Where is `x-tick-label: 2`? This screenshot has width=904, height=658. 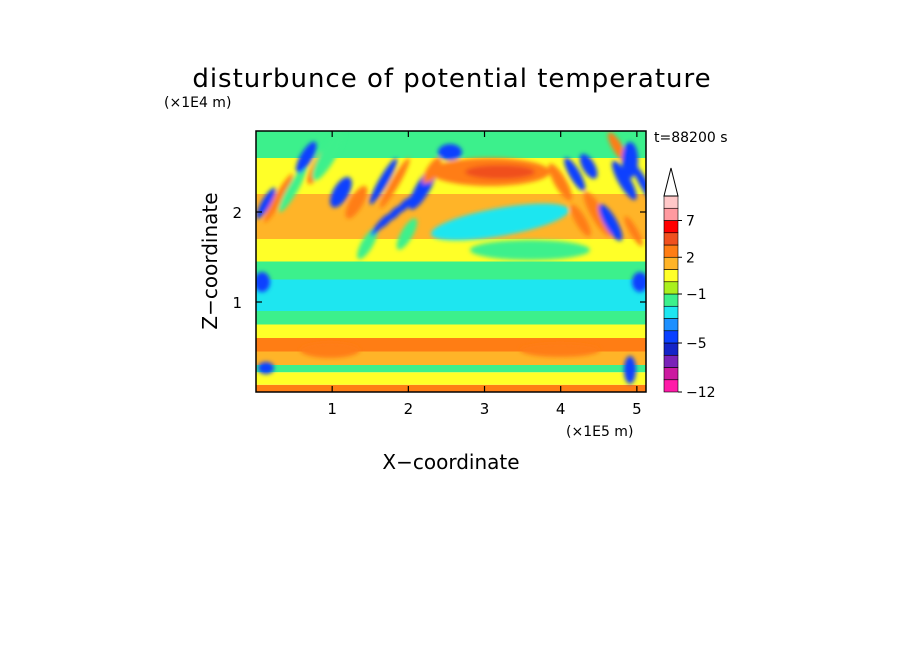
x-tick-label: 2 is located at coordinates (409, 409).